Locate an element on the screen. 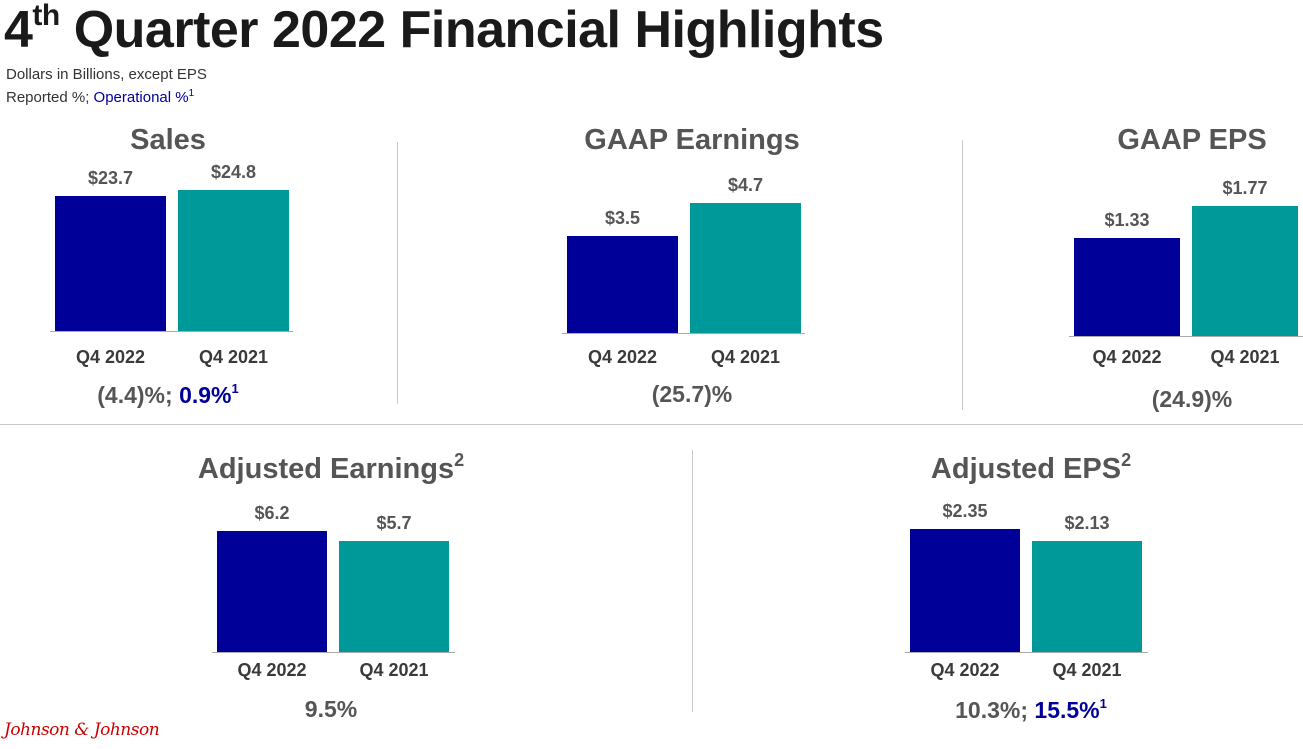 This screenshot has width=1303, height=749. change-percent: 9.5% is located at coordinates (331, 709).